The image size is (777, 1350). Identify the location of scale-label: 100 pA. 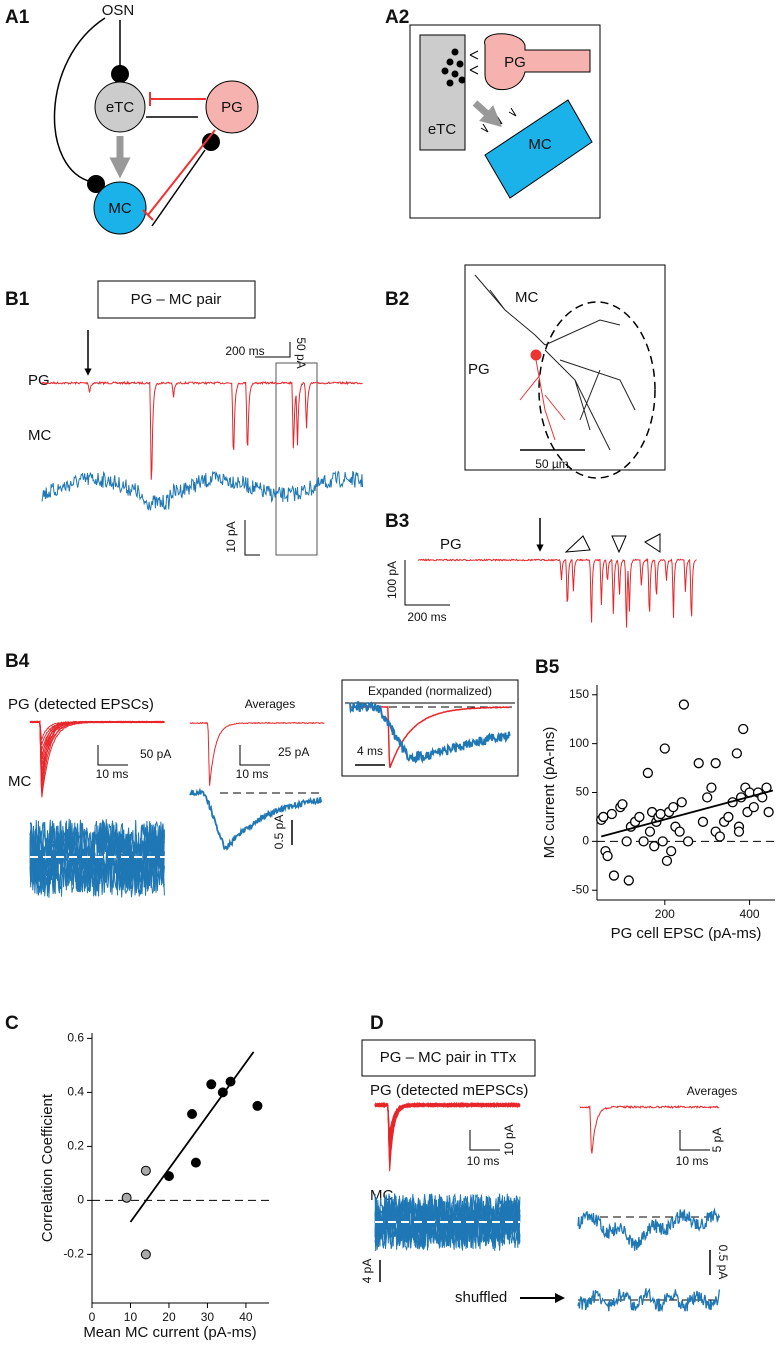
(392, 580).